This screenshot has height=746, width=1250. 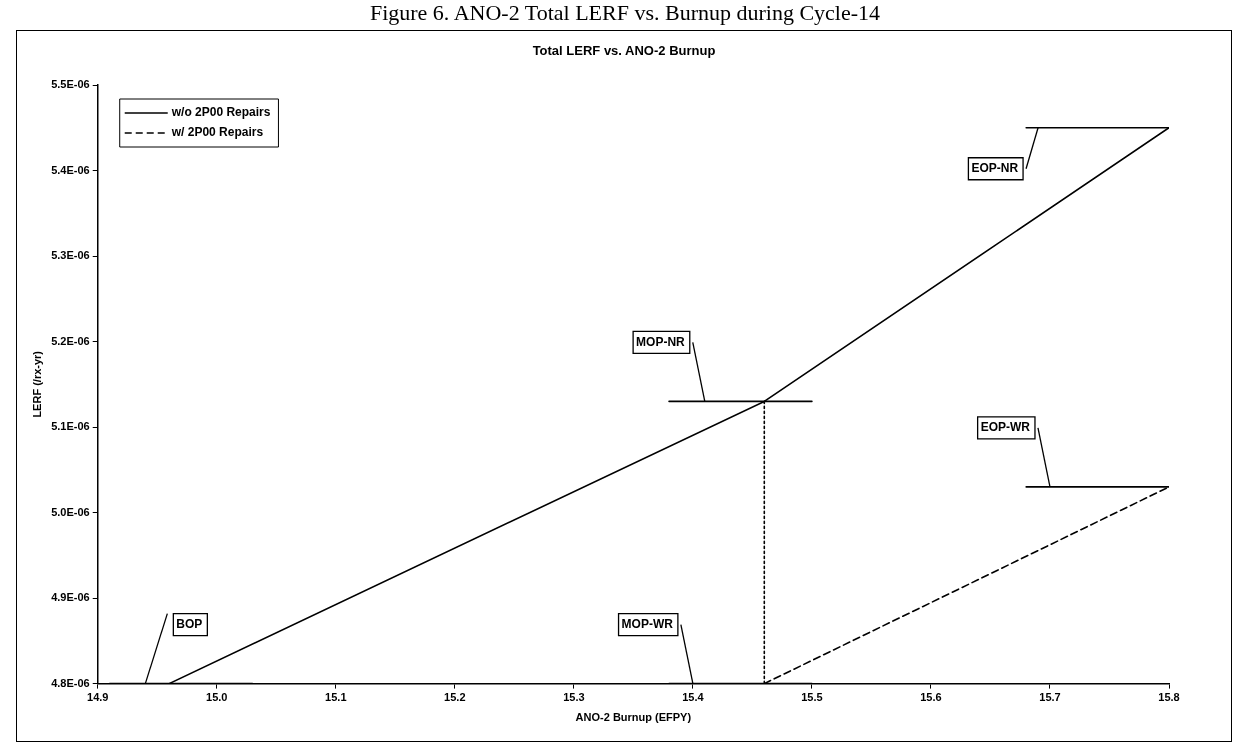 I want to click on legend-label: w/ 2P00 Repairs, so click(x=217, y=132).